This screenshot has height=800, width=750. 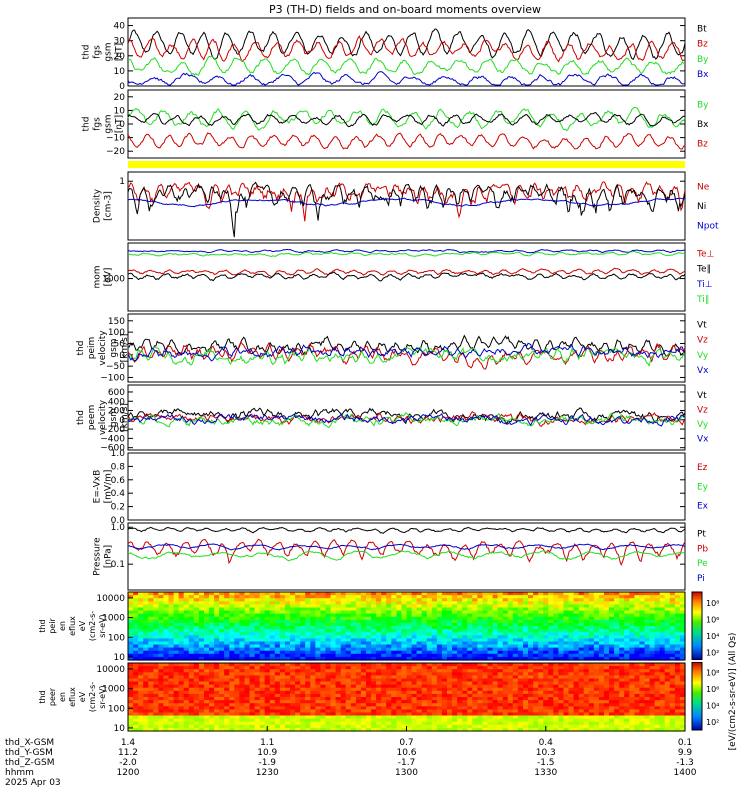 What do you see at coordinates (116, 333) in the screenshot?
I see `y-tick-label: 100` at bounding box center [116, 333].